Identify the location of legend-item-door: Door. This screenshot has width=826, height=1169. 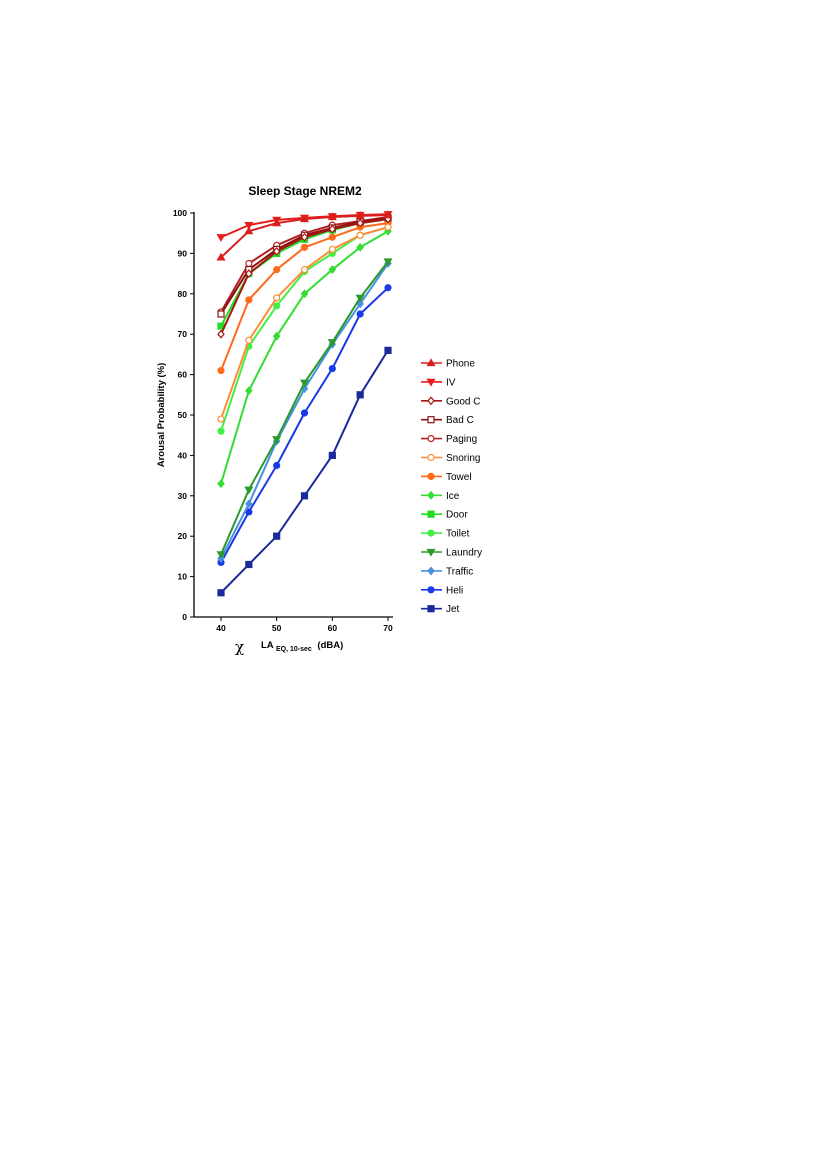
(444, 515).